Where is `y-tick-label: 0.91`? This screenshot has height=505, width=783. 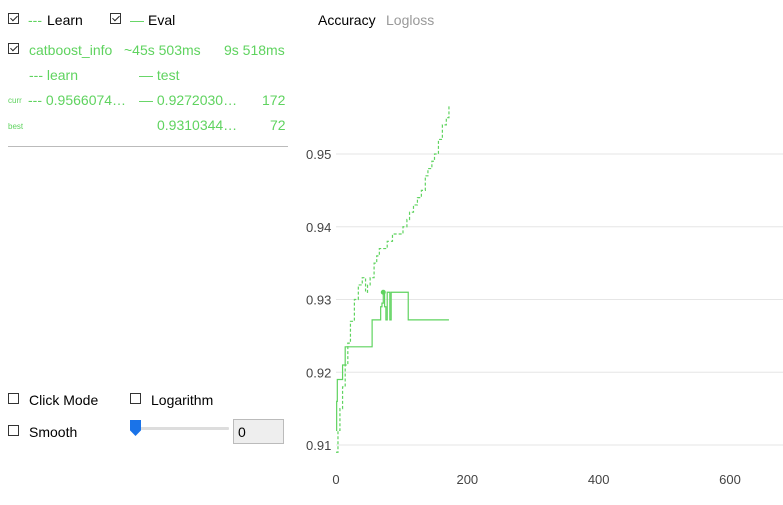
y-tick-label: 0.91 is located at coordinates (318, 445).